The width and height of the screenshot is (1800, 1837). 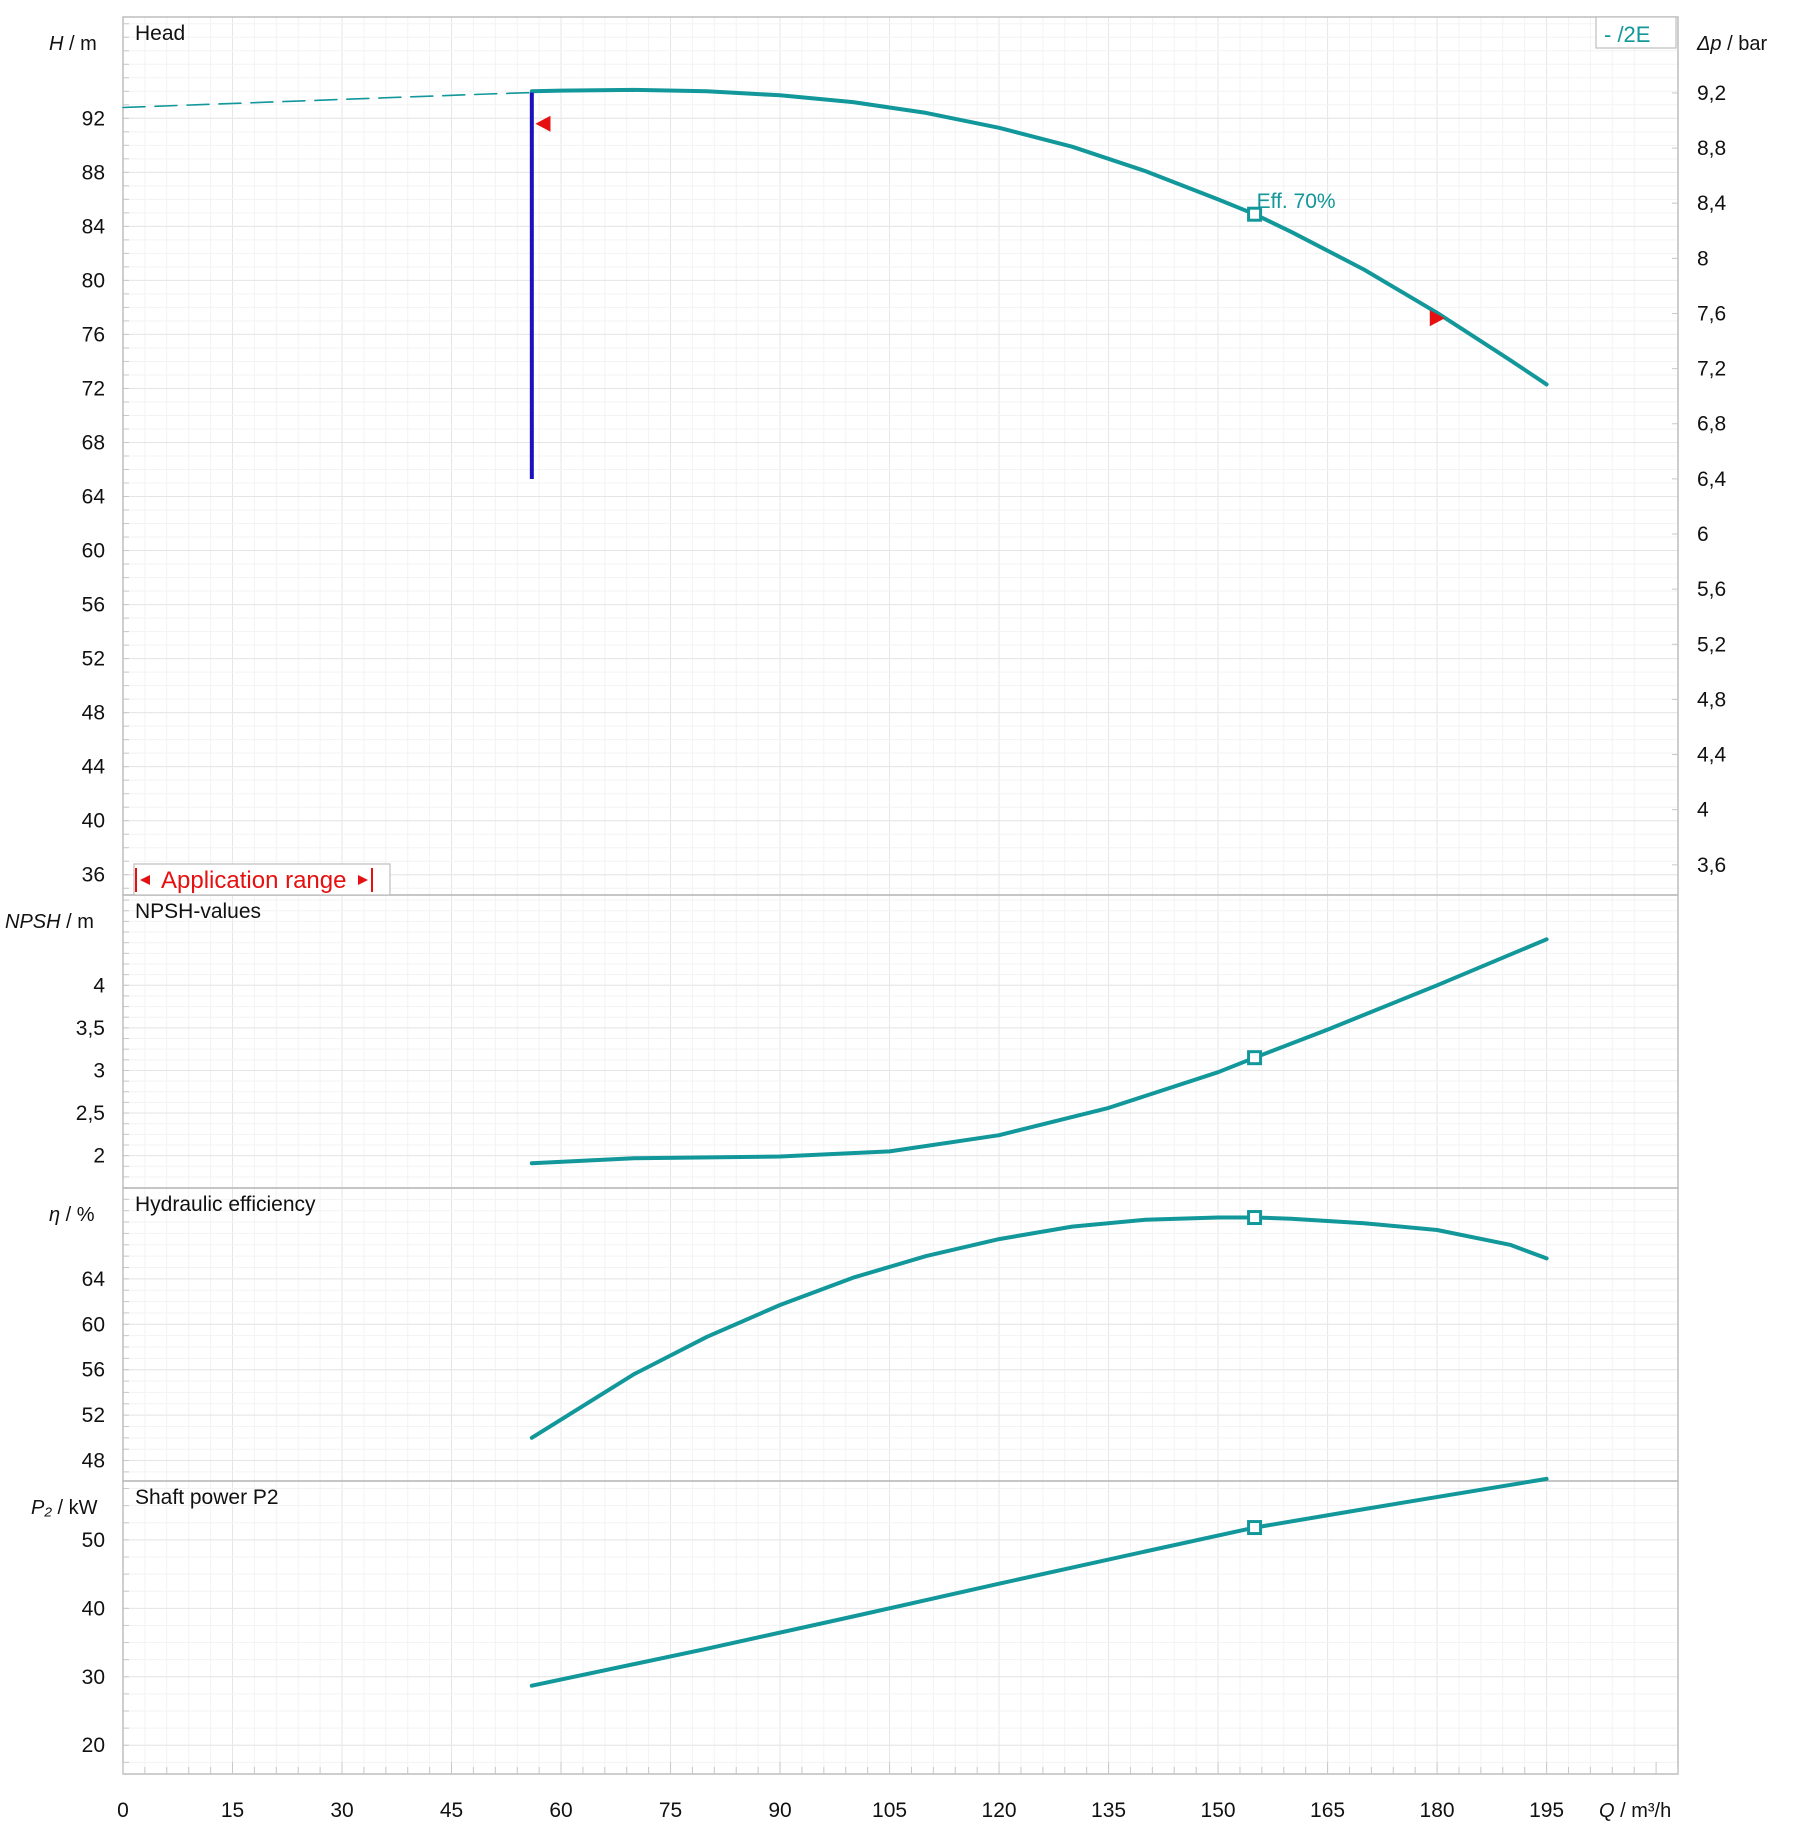 What do you see at coordinates (1437, 318) in the screenshot?
I see `range-marker-right` at bounding box center [1437, 318].